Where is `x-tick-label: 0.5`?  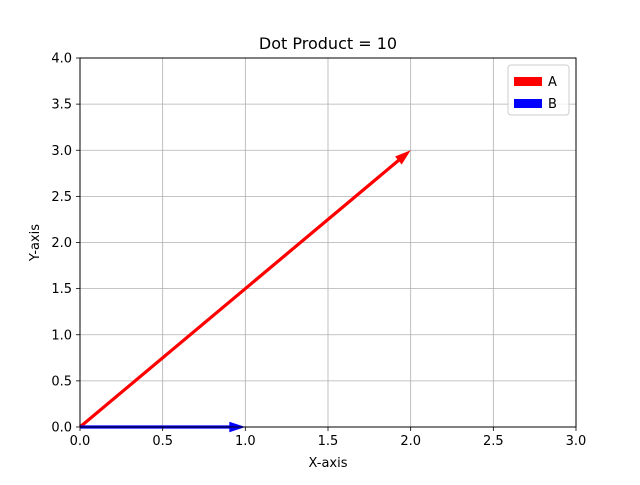 x-tick-label: 0.5 is located at coordinates (162, 441).